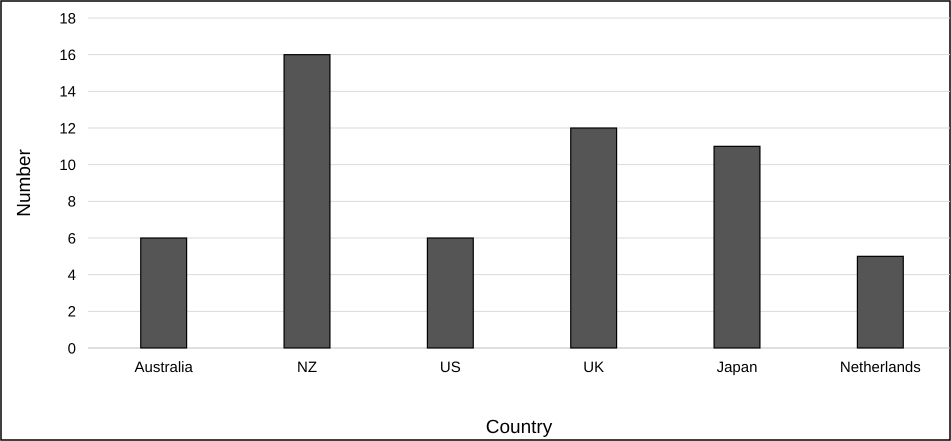 Image resolution: width=951 pixels, height=441 pixels. Describe the element at coordinates (450, 367) in the screenshot. I see `x-tick-label: US` at that location.